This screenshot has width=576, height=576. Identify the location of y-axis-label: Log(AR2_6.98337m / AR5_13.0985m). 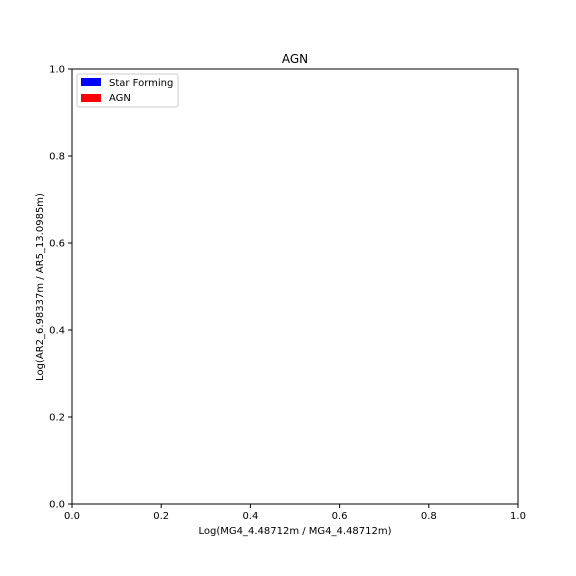
(40, 287).